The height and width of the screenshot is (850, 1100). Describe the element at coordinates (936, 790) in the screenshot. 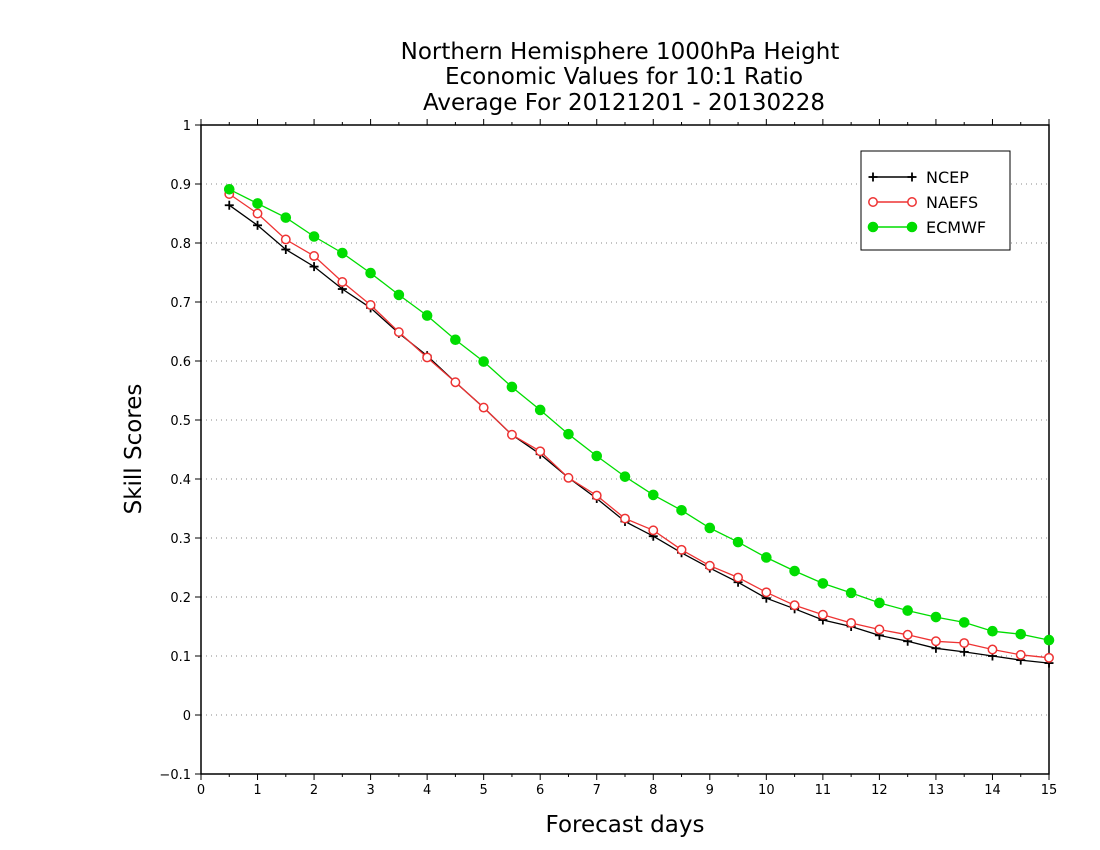

I see `x-tick-label: 13` at that location.